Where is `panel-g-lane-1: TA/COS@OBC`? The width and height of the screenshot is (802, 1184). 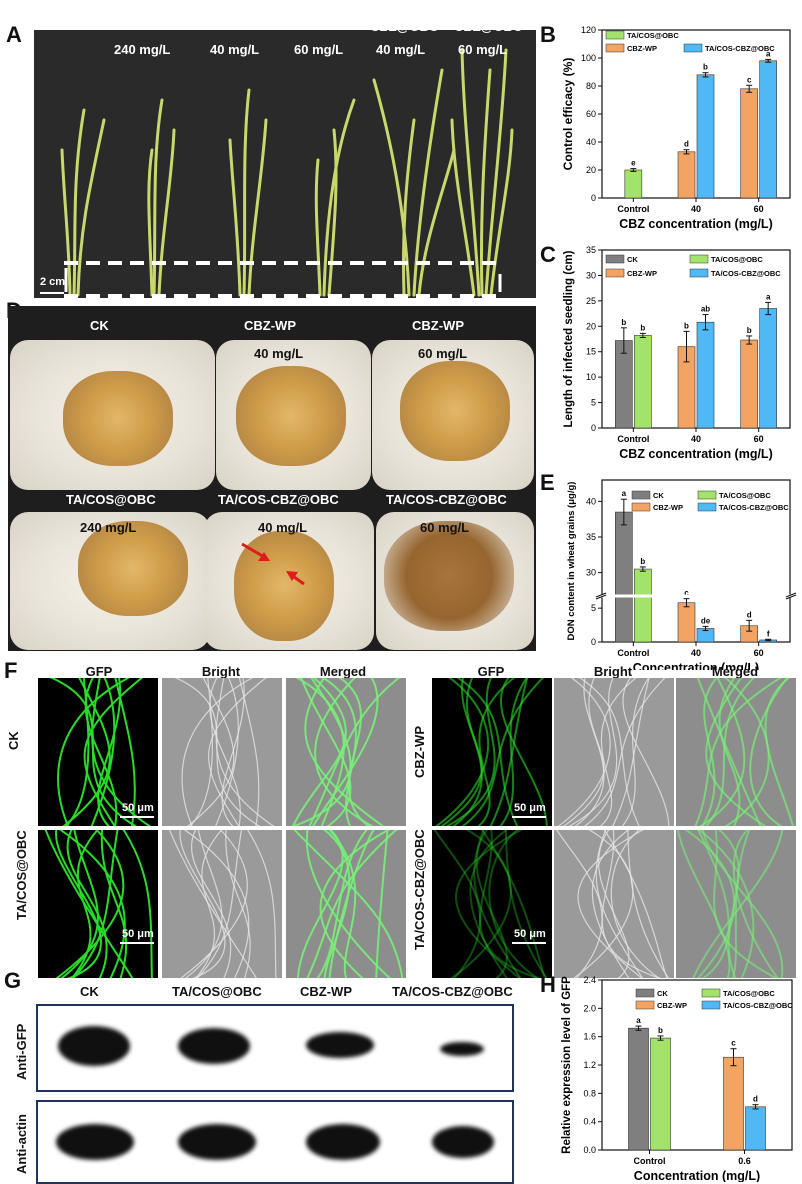
panel-g-lane-1: TA/COS@OBC is located at coordinates (217, 991).